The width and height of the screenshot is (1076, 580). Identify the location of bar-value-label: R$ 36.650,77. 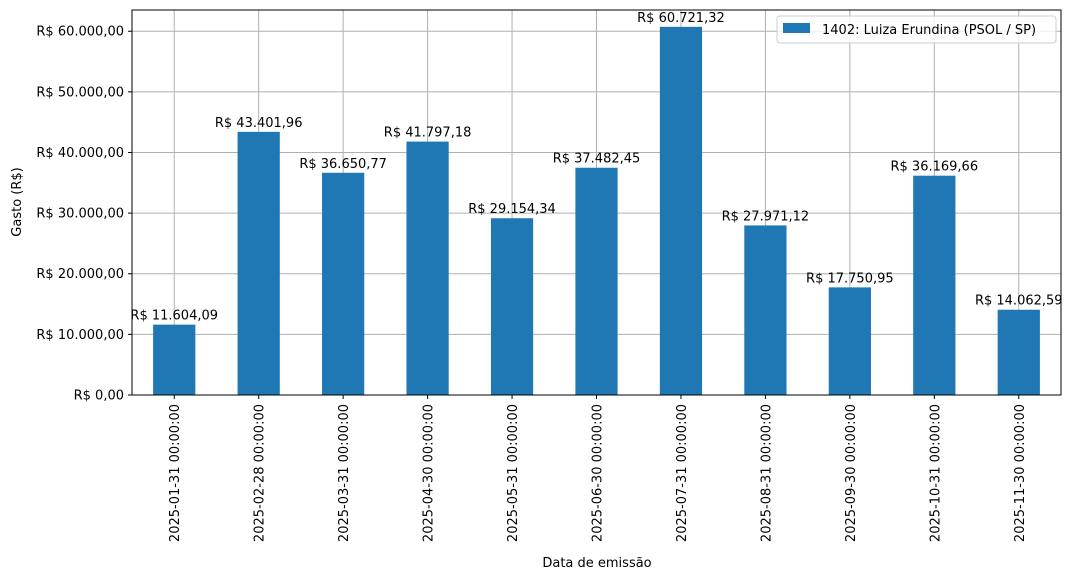
(343, 164).